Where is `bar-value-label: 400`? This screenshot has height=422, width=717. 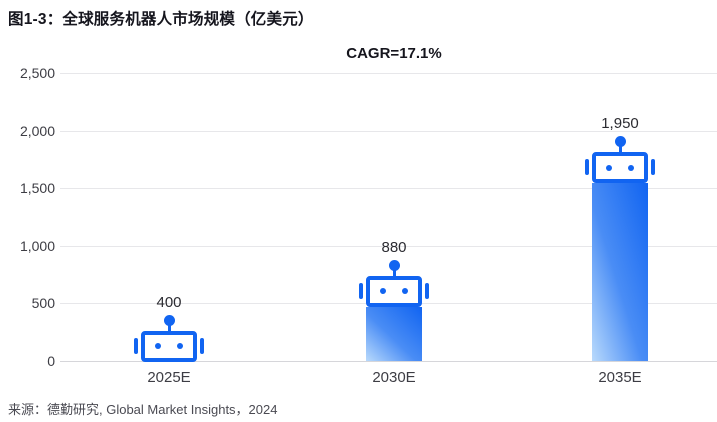
bar-value-label: 400 is located at coordinates (169, 302).